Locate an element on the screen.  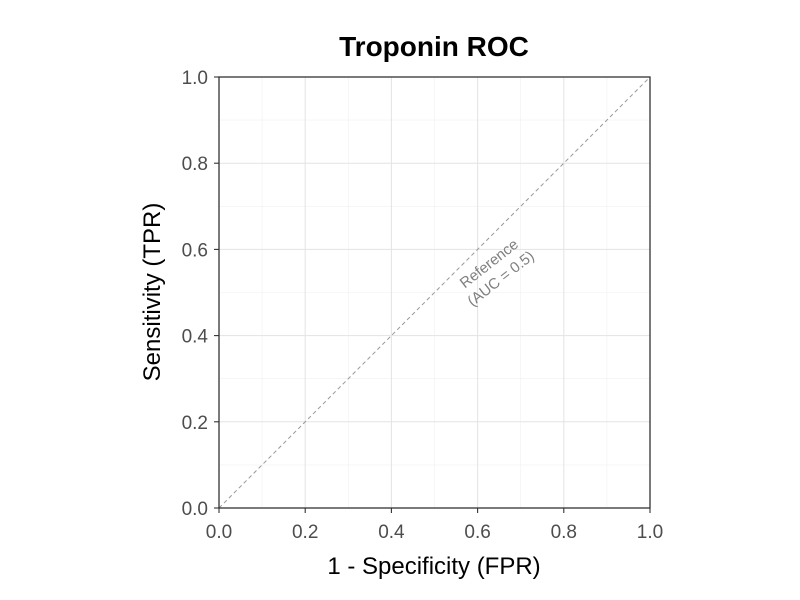
y-axis-title: Sensitivity (TPR) is located at coordinates (152, 292).